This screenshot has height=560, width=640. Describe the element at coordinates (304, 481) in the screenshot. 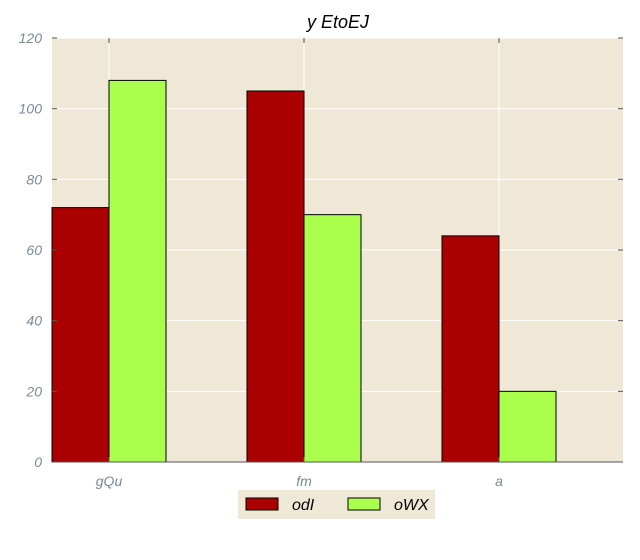

I see `x-tick-label: fm` at that location.